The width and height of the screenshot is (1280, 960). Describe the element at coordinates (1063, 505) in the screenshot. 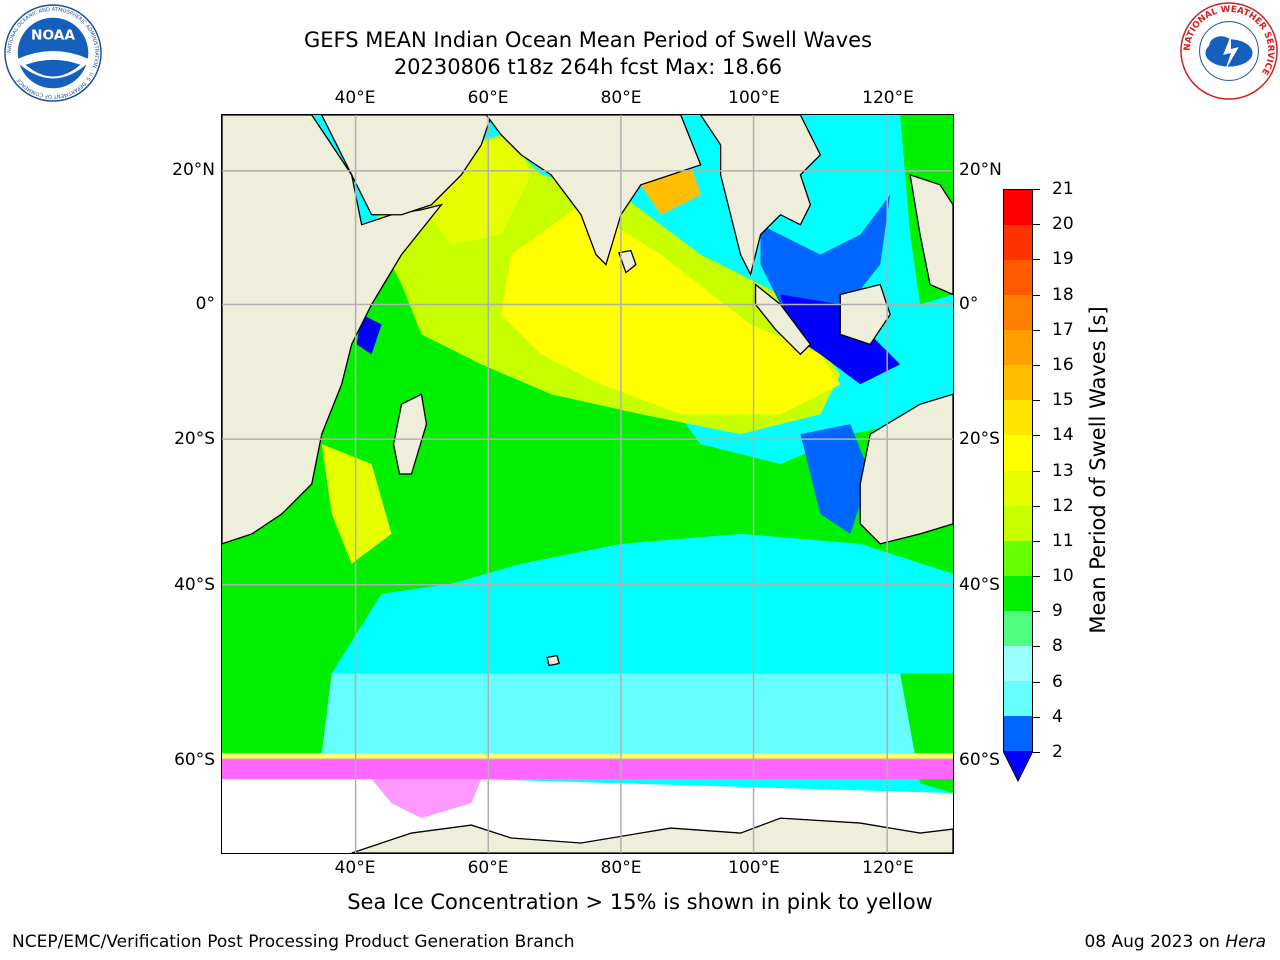

I see `colorbar-tick-label: 12` at that location.